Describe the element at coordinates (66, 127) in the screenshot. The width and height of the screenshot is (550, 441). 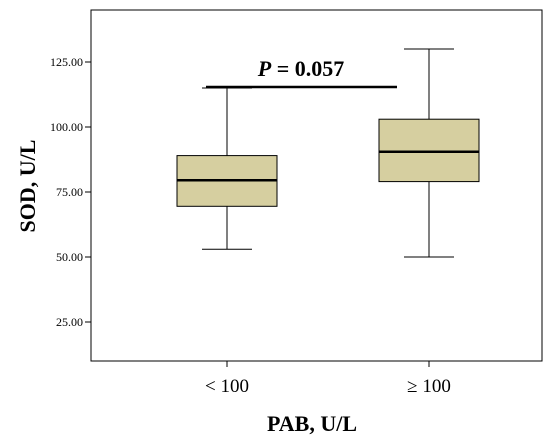
I see `y-tick-label: 100.00` at that location.